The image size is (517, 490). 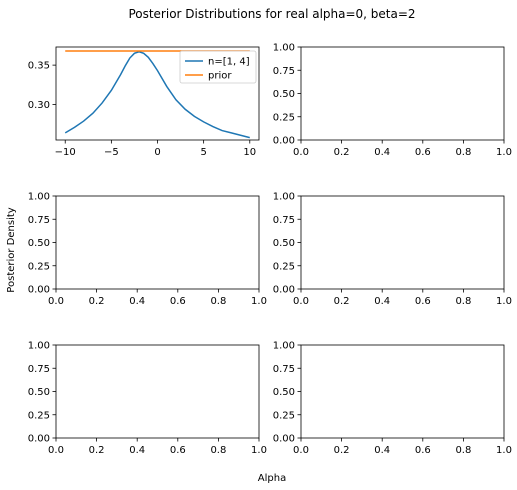 I want to click on x-tick-label: 10, so click(x=249, y=152).